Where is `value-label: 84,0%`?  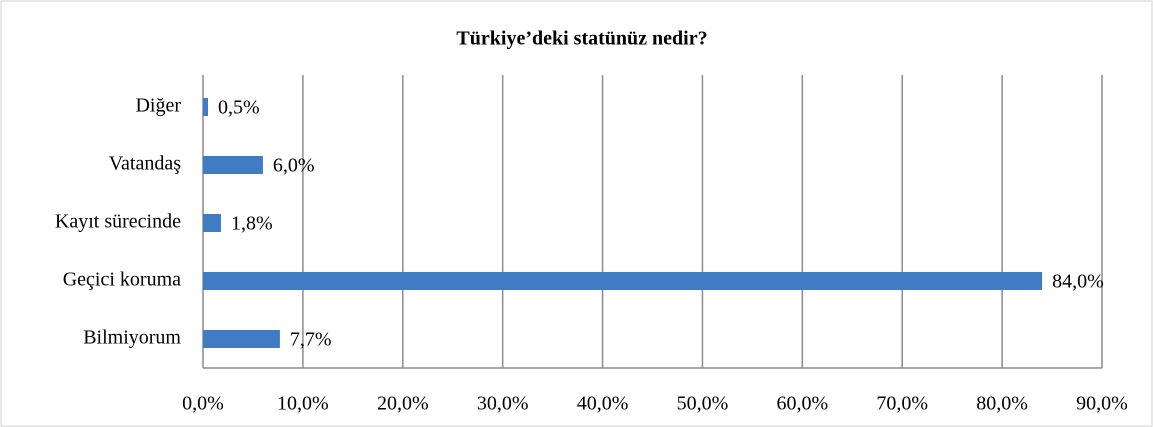
value-label: 84,0% is located at coordinates (1078, 282).